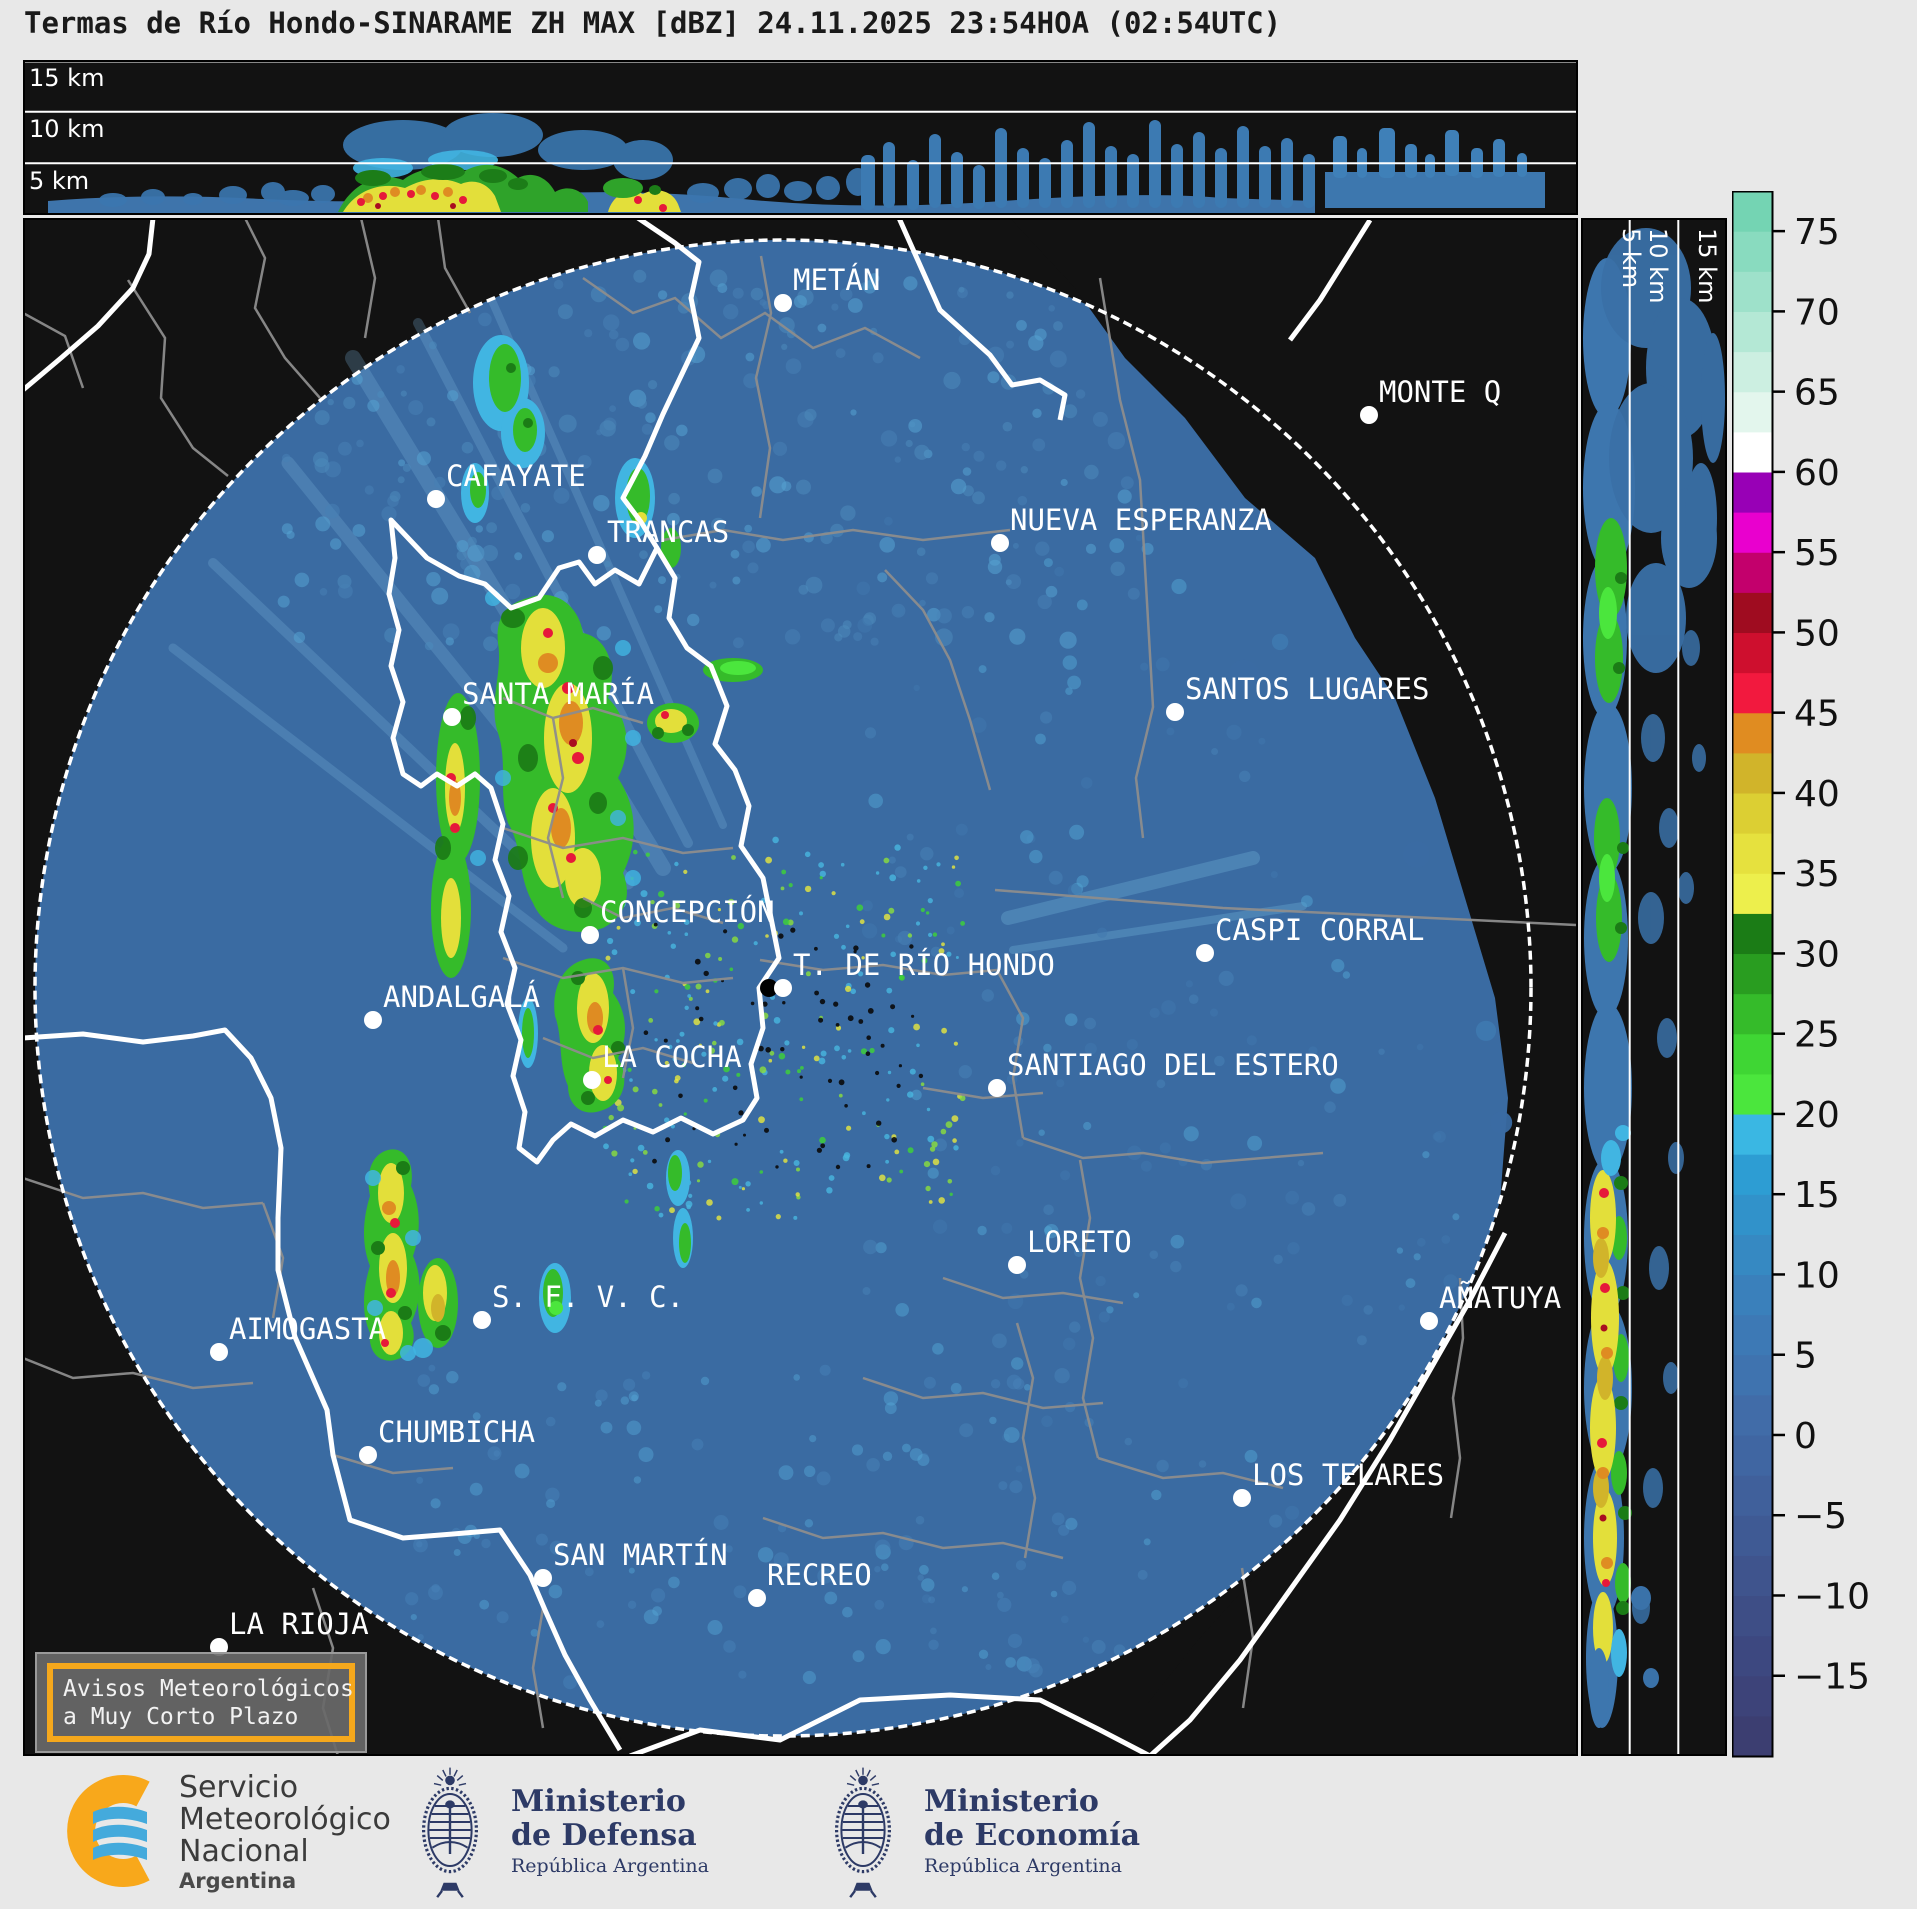 This screenshot has width=1917, height=1909. Describe the element at coordinates (1817, 954) in the screenshot. I see `colorbar-tick-label: 30` at that location.